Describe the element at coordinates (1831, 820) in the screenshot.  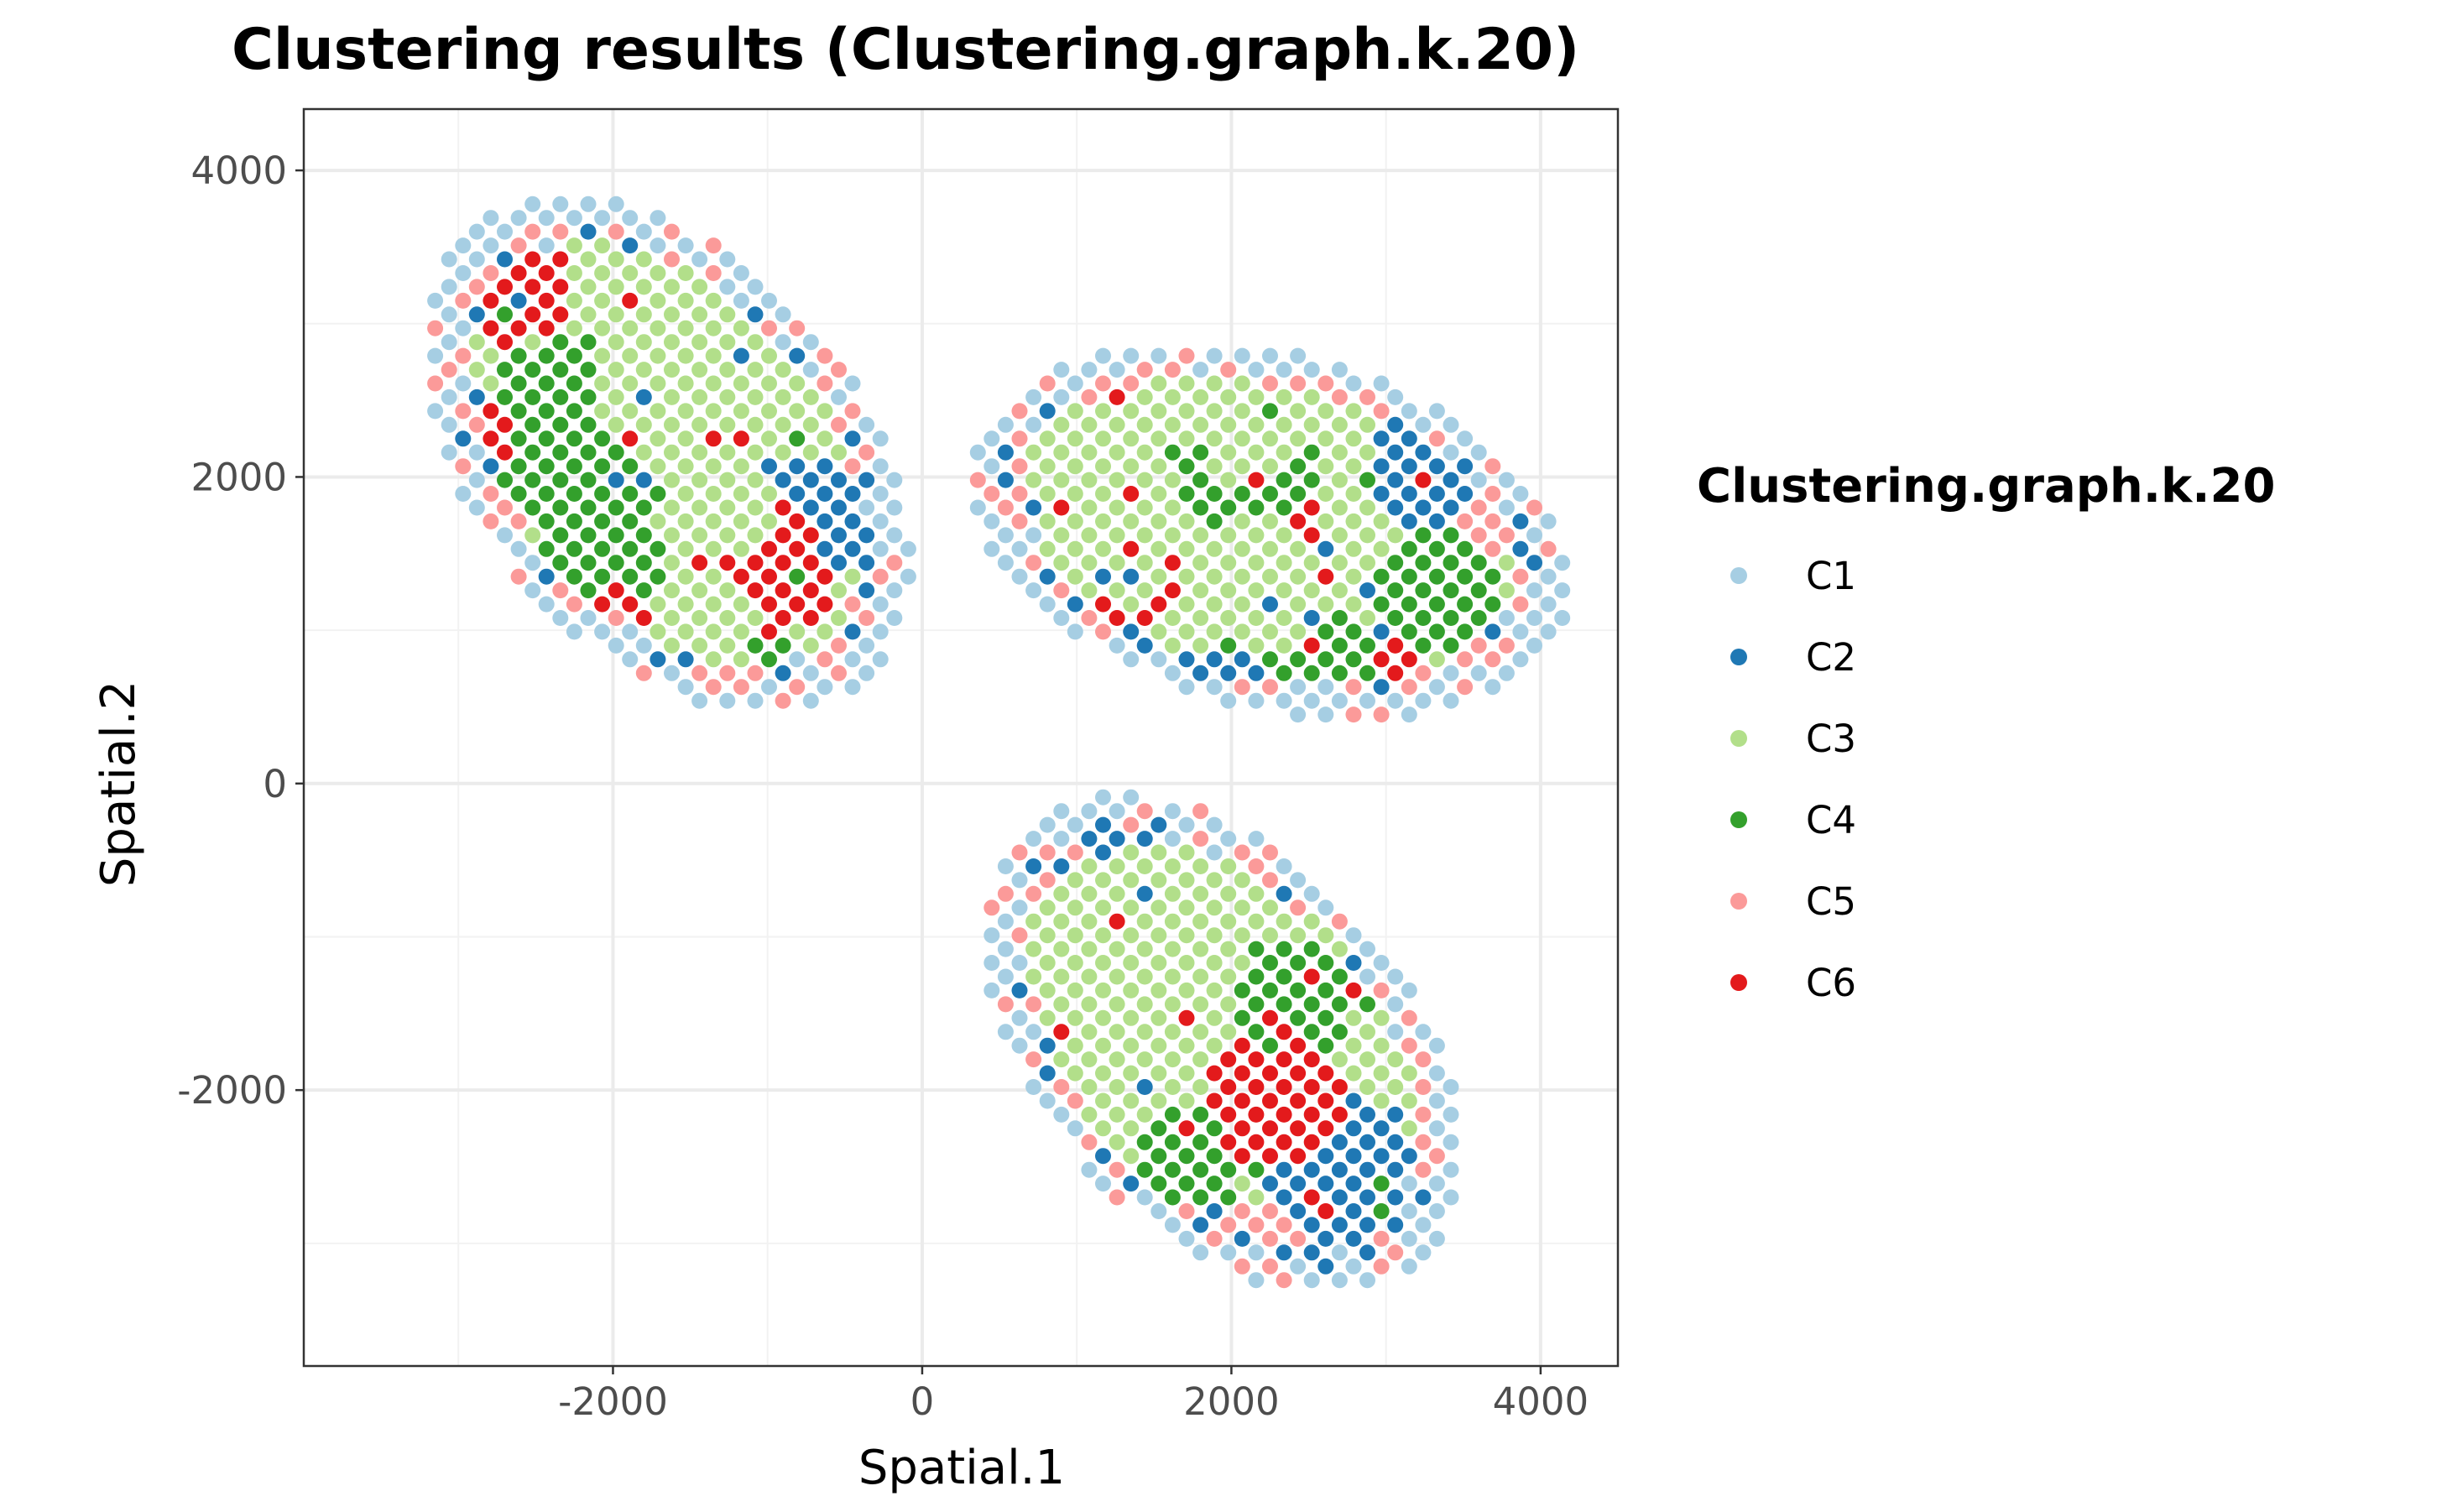
I see `legend-label-c4: C4` at that location.